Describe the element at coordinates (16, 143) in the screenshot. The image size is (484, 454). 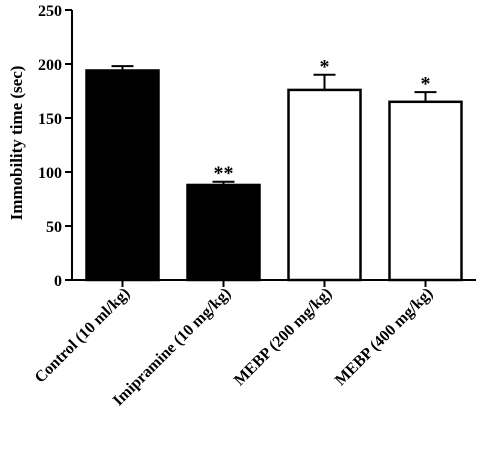
I see `y-axis-title: Immobility time (sec)` at that location.